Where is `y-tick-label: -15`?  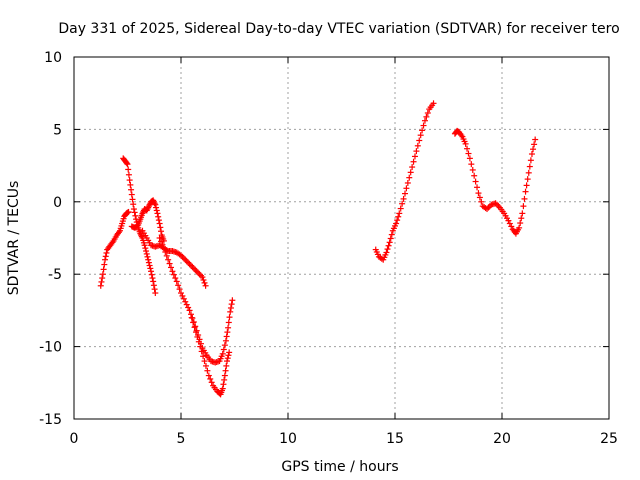
y-tick-label: -15 is located at coordinates (50, 420).